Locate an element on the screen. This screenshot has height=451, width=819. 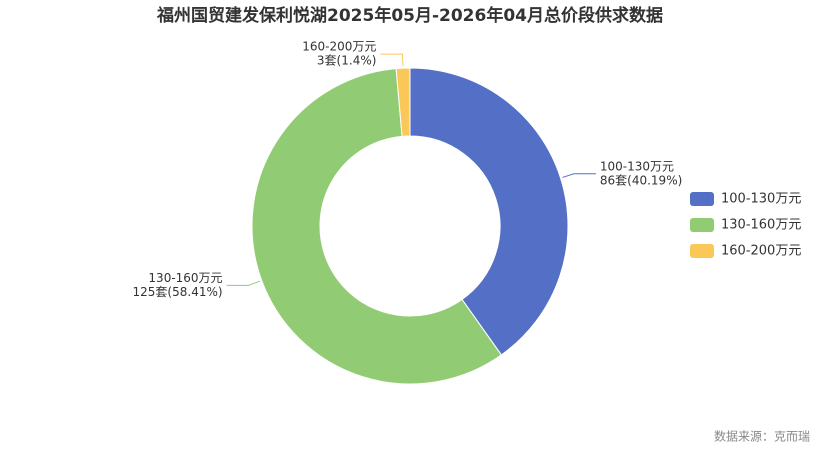
chart-title: 福州国贸建发保利悦湖2025年05月-2026年04月总价段供求数据 is located at coordinates (409, 15).